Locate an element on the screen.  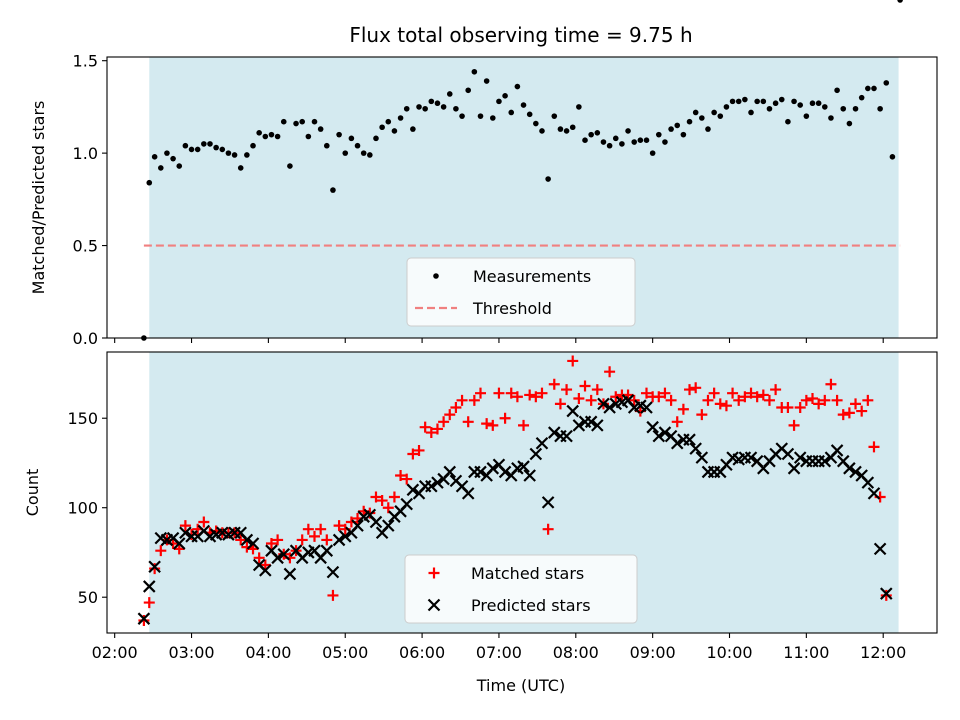
x-tick-label: 02:00 is located at coordinates (115, 652).